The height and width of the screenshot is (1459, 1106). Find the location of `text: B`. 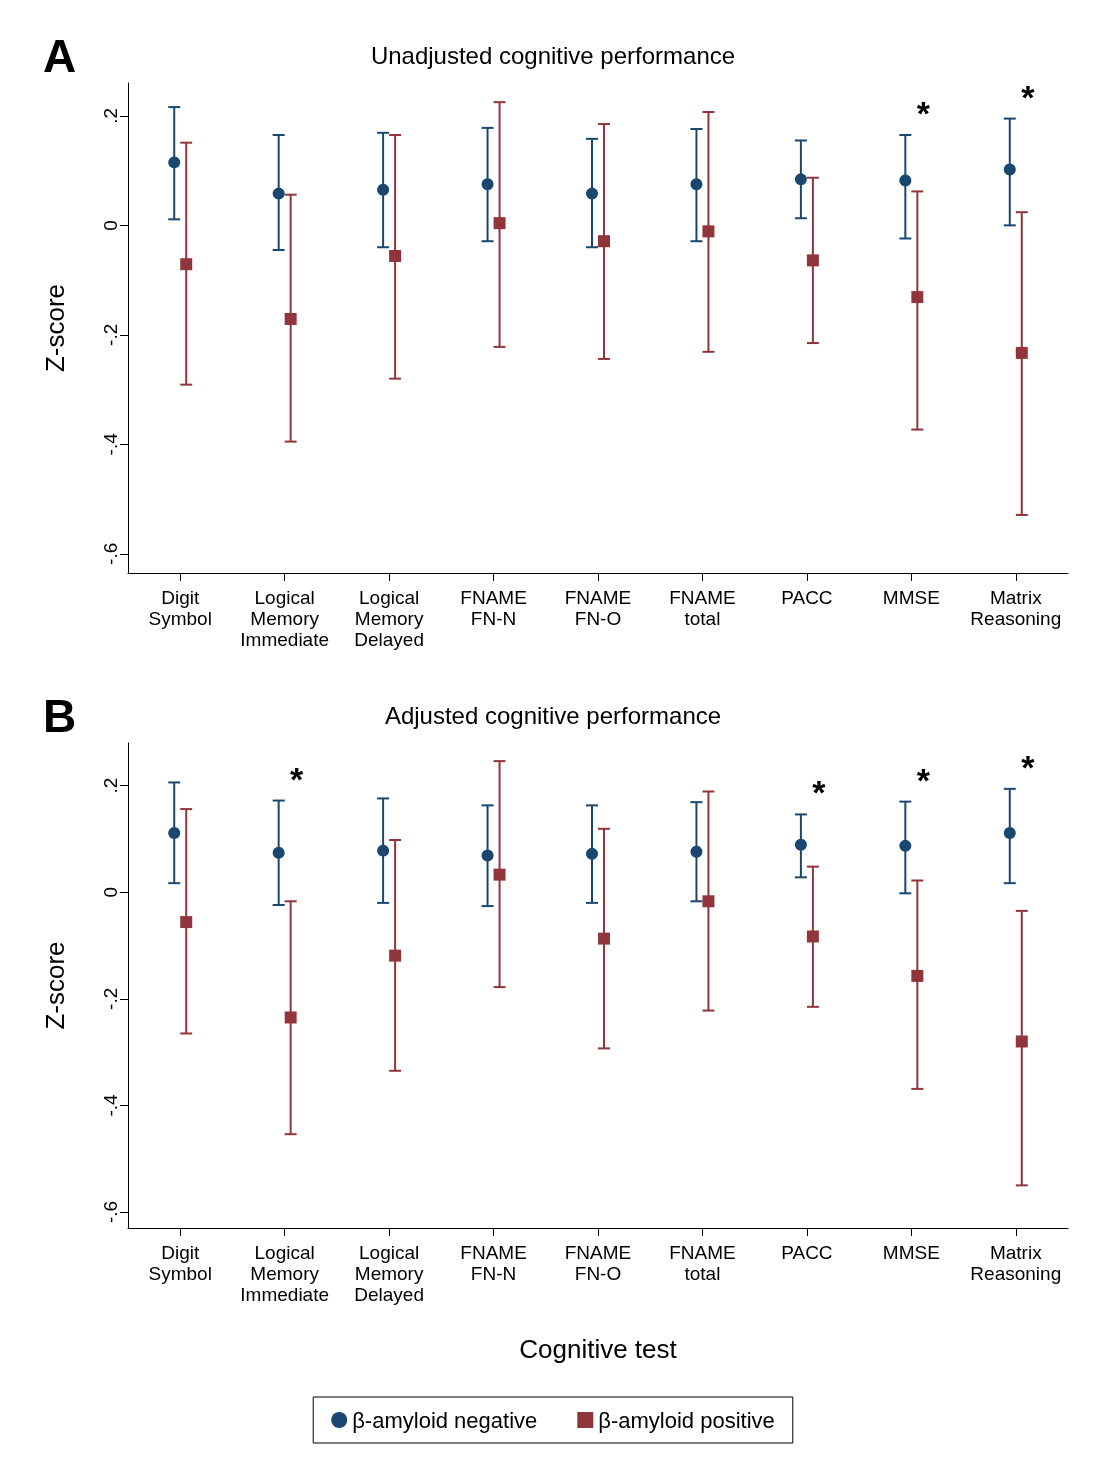

text: B is located at coordinates (60, 716).